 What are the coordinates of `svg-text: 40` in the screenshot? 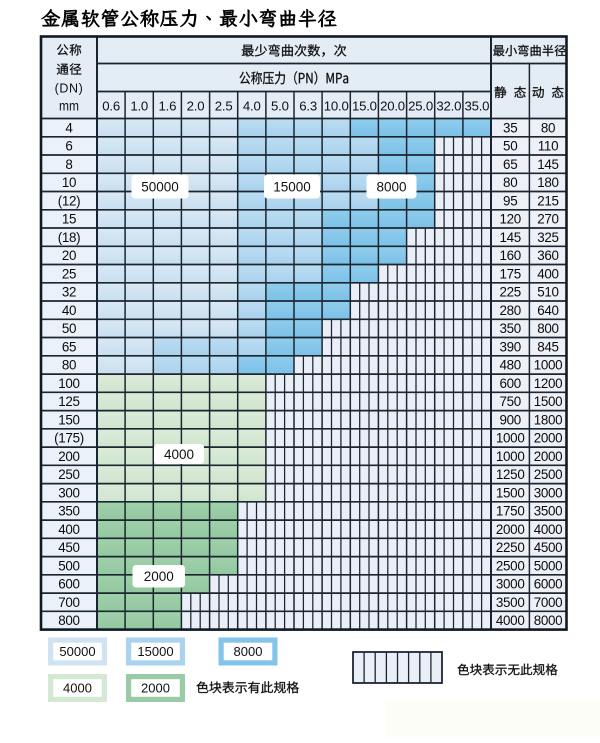 It's located at (69, 310).